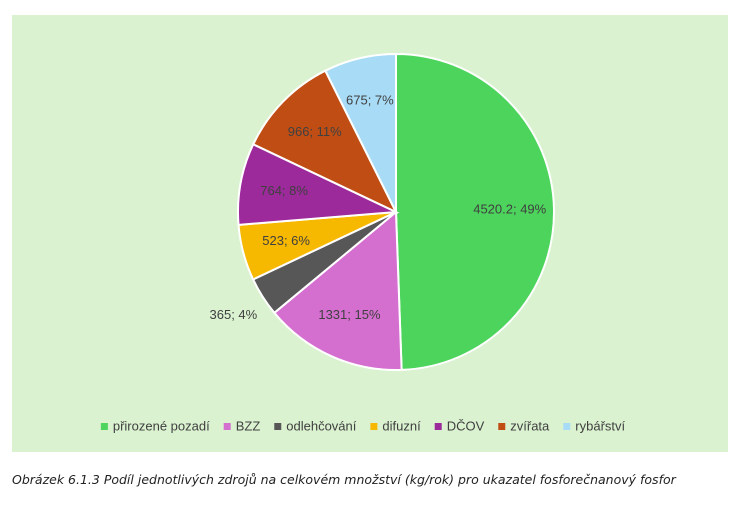 The width and height of the screenshot is (740, 508). What do you see at coordinates (234, 314) in the screenshot?
I see `data-label: 365; 4%` at bounding box center [234, 314].